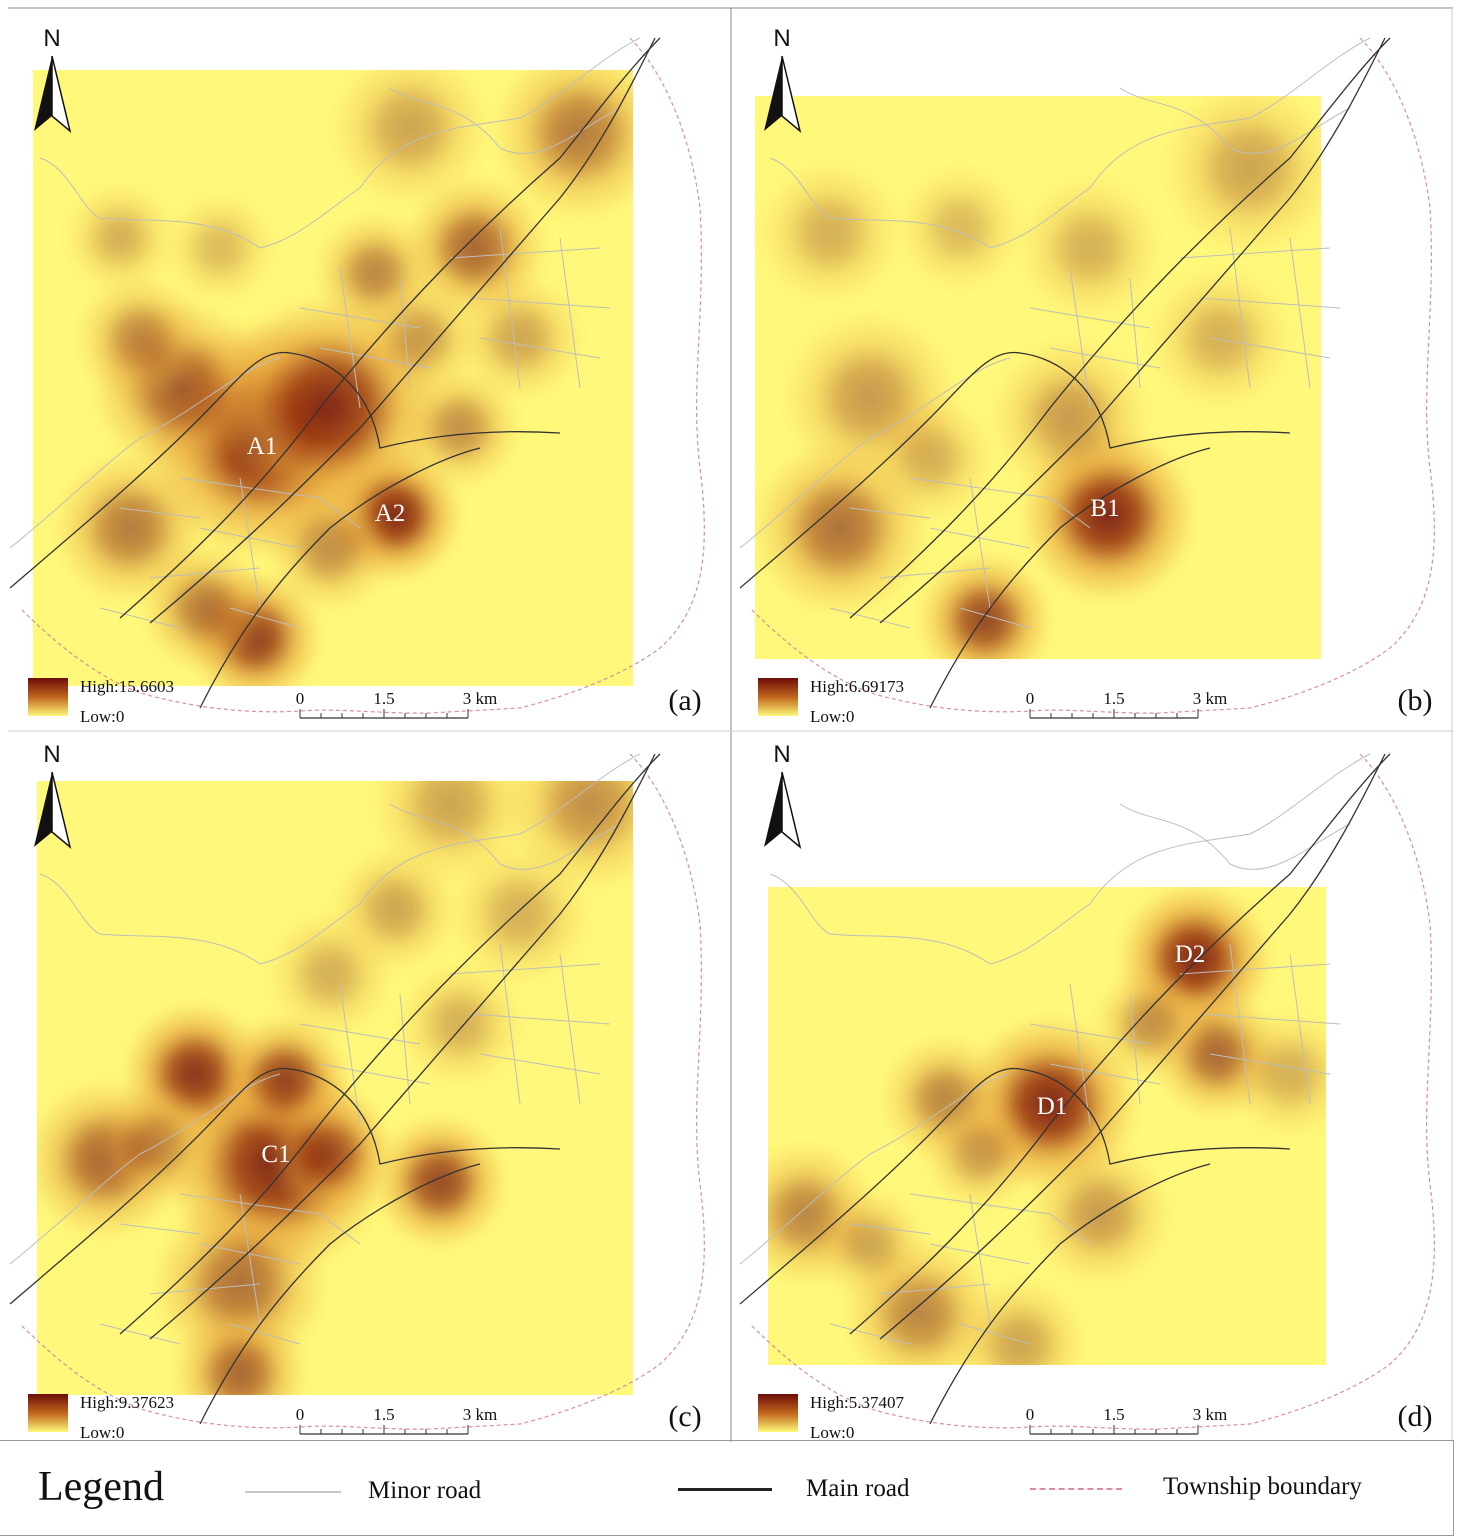 This screenshot has height=1539, width=1463. Describe the element at coordinates (101, 1487) in the screenshot. I see `legend-title: Legend` at that location.